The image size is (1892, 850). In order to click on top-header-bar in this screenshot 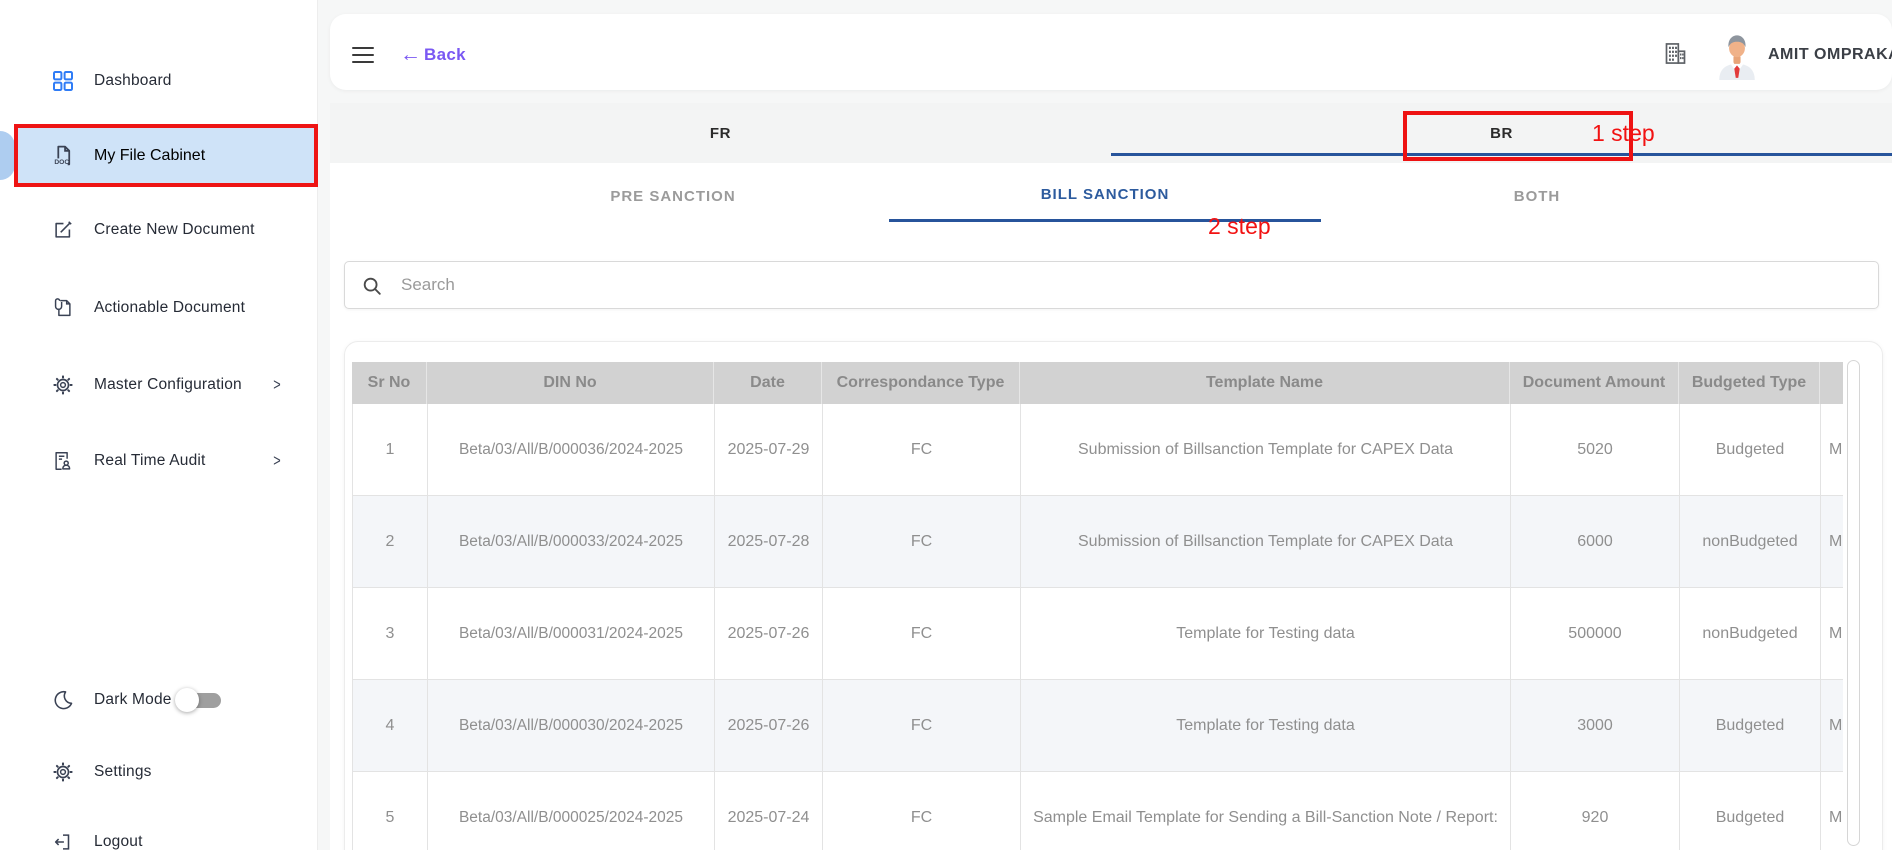, I will do `click(1111, 52)`.